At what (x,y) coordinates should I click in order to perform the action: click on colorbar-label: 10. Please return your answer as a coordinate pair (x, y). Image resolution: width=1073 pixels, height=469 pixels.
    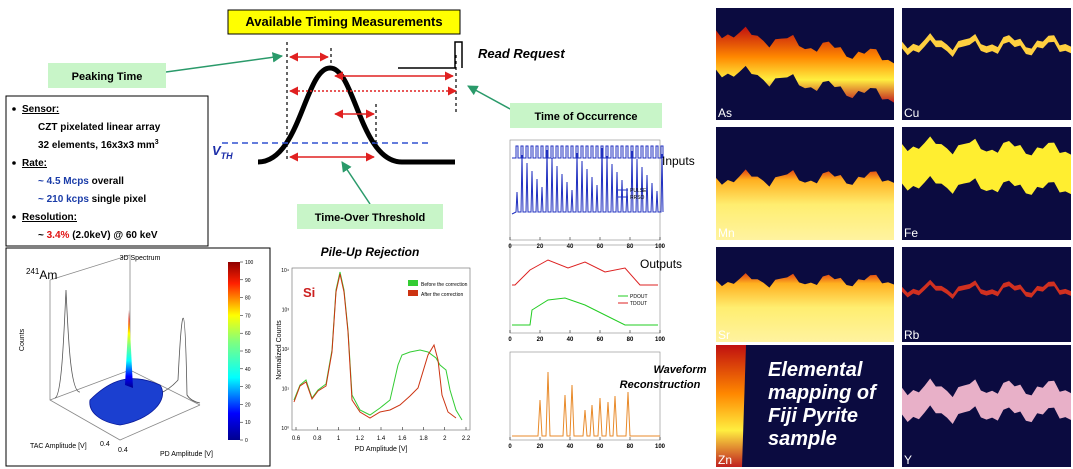
    Looking at the image, I should click on (248, 423).